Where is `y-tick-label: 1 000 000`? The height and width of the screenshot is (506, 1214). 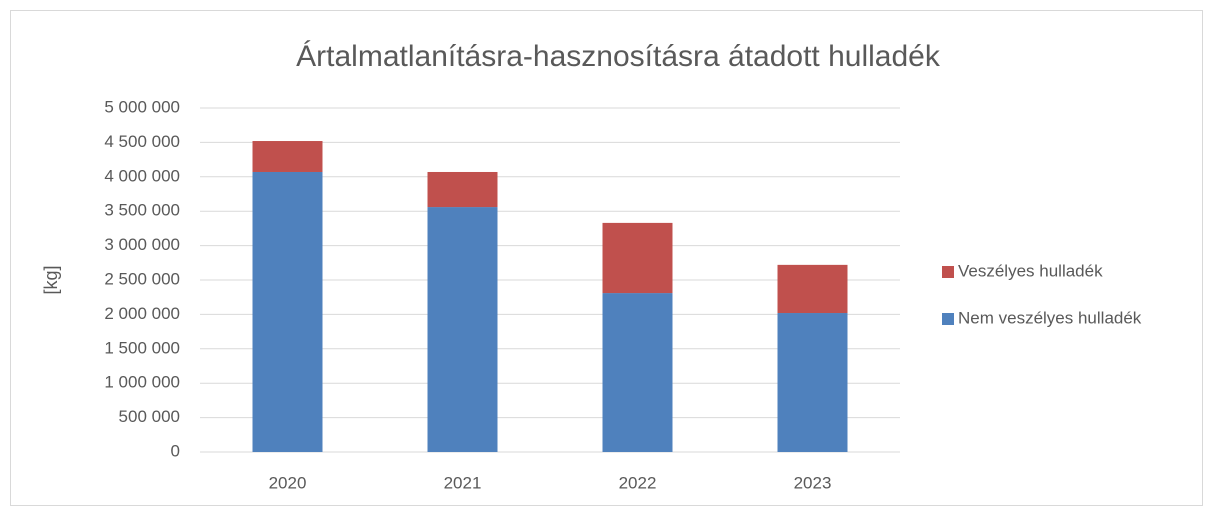
y-tick-label: 1 000 000 is located at coordinates (142, 382).